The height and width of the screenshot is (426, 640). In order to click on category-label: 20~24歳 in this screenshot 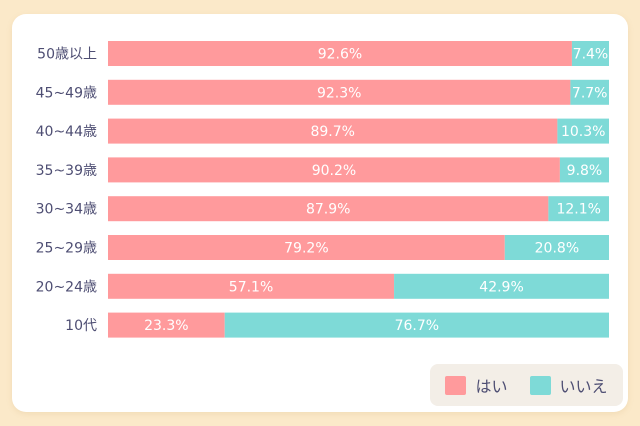, I will do `click(66, 287)`.